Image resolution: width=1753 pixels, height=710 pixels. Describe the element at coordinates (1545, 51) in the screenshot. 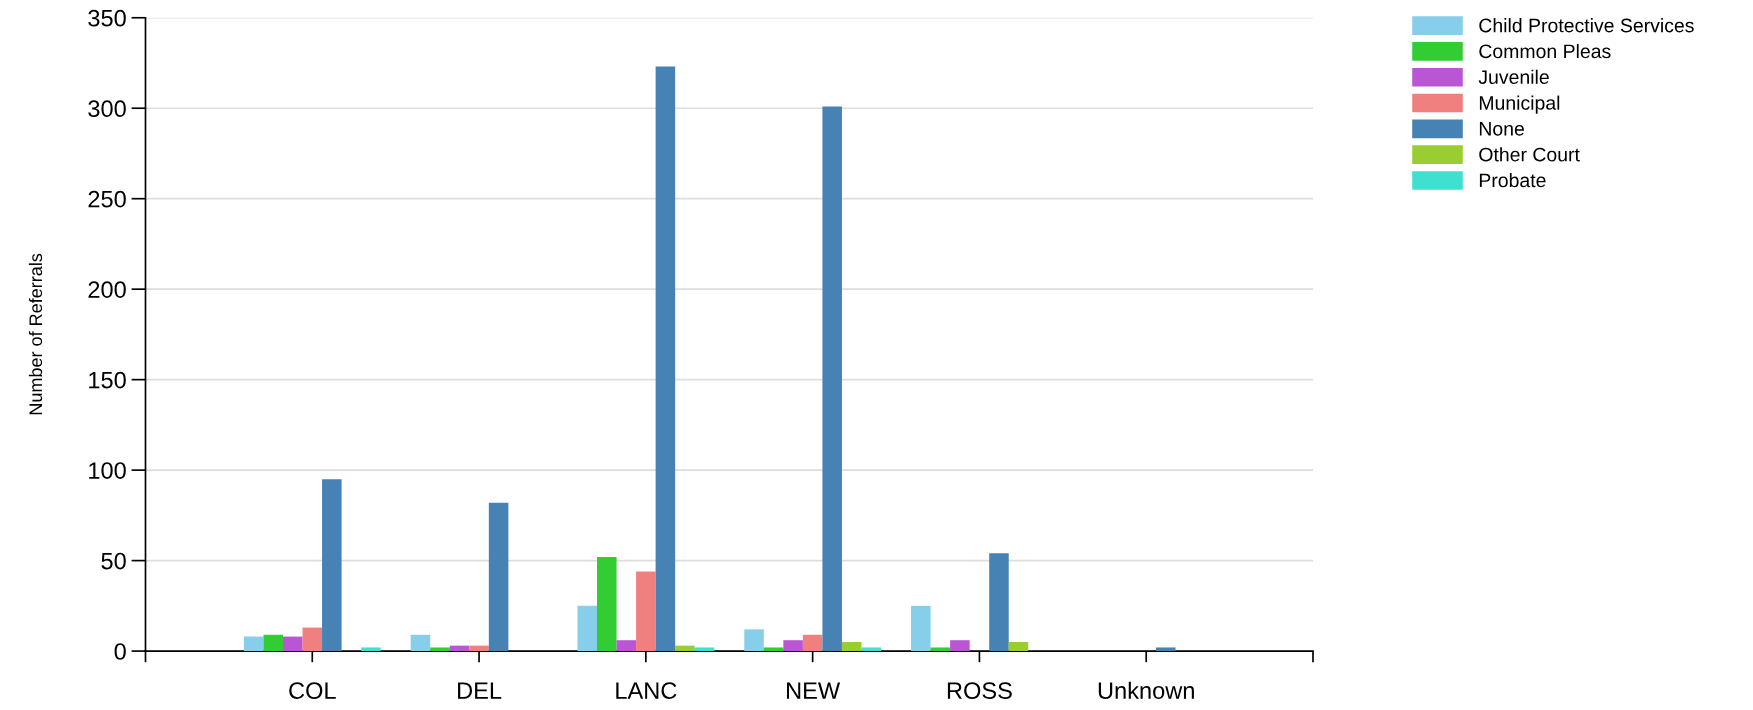

I see `legend-label: Common Pleas` at that location.